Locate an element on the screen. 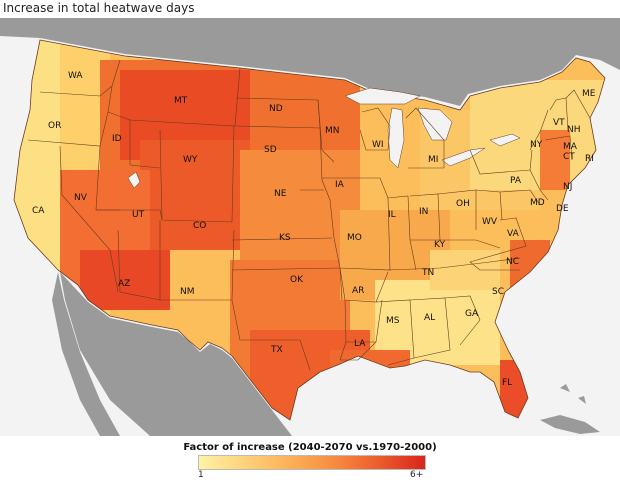 Image resolution: width=620 pixels, height=480 pixels. state-label-ct: CT is located at coordinates (569, 157).